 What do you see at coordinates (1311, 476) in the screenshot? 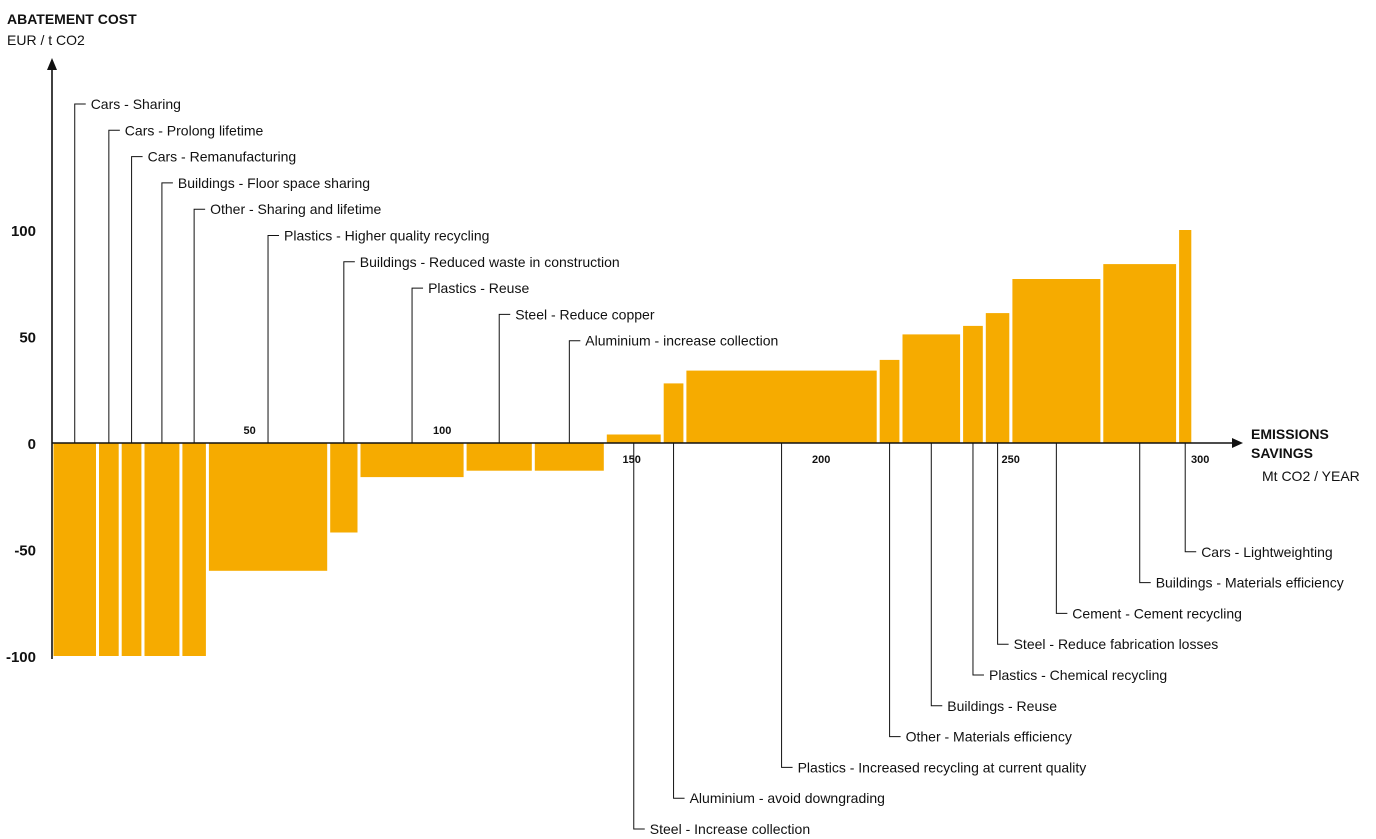
I see `x-axis-unit: Mt CO2 / YEAR` at bounding box center [1311, 476].